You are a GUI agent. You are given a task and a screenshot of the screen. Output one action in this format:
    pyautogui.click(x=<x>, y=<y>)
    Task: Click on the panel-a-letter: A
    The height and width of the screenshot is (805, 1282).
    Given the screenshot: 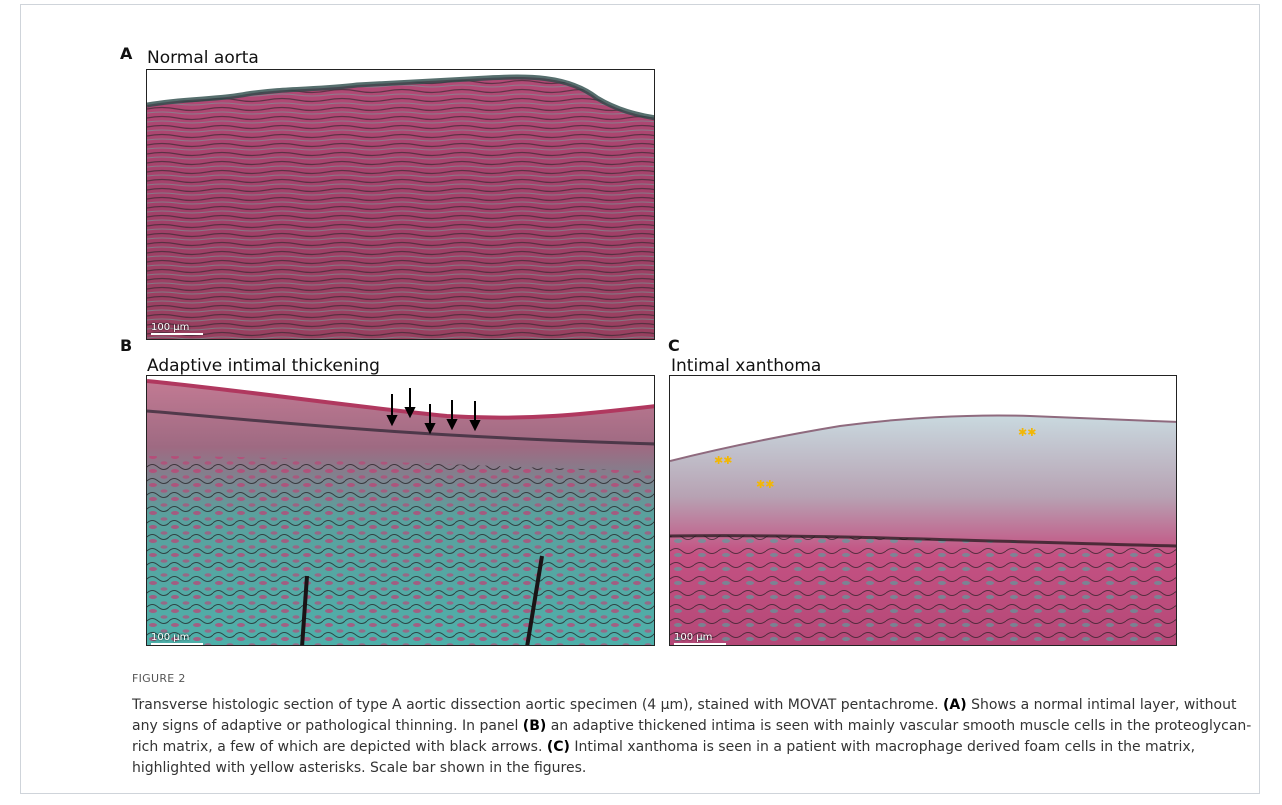 What is the action you would take?
    pyautogui.click(x=126, y=53)
    